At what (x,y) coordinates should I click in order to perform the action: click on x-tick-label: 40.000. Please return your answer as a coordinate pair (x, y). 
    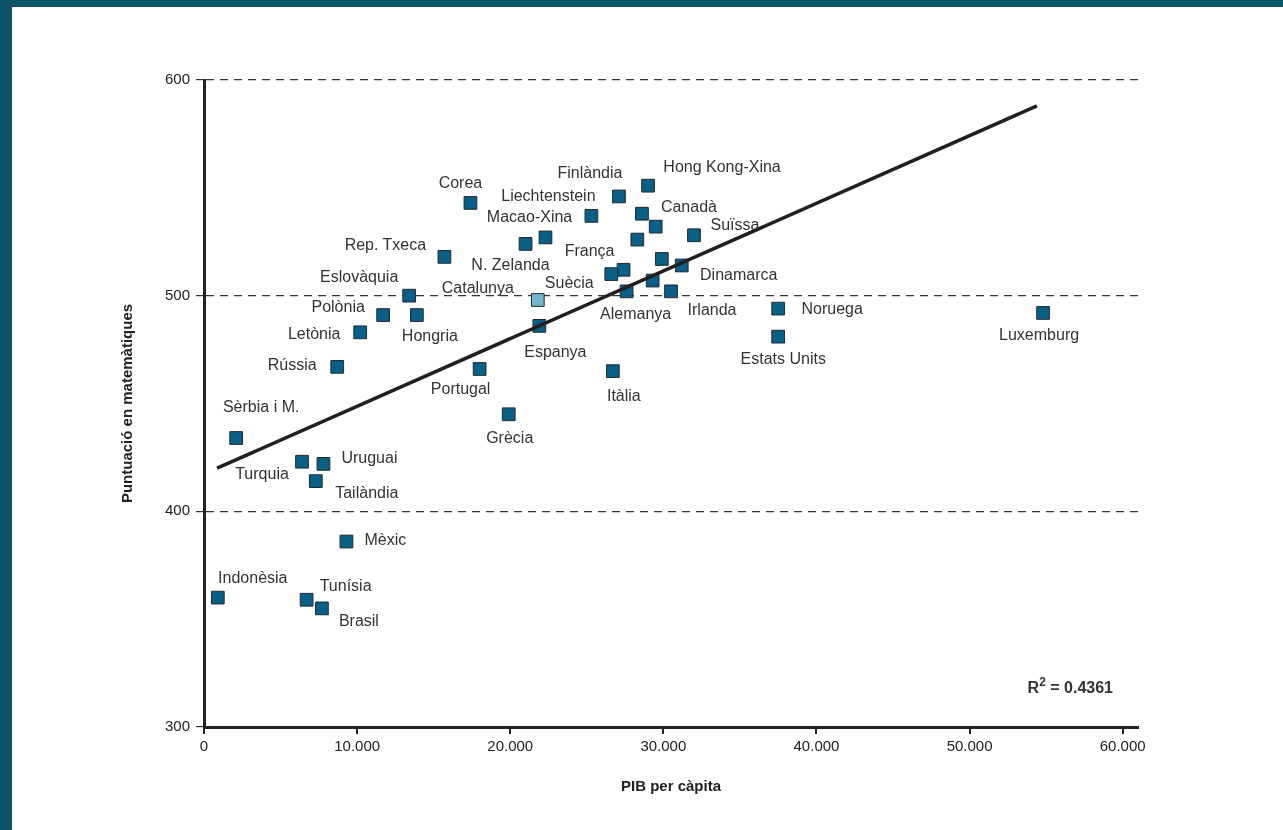
    Looking at the image, I should click on (816, 746).